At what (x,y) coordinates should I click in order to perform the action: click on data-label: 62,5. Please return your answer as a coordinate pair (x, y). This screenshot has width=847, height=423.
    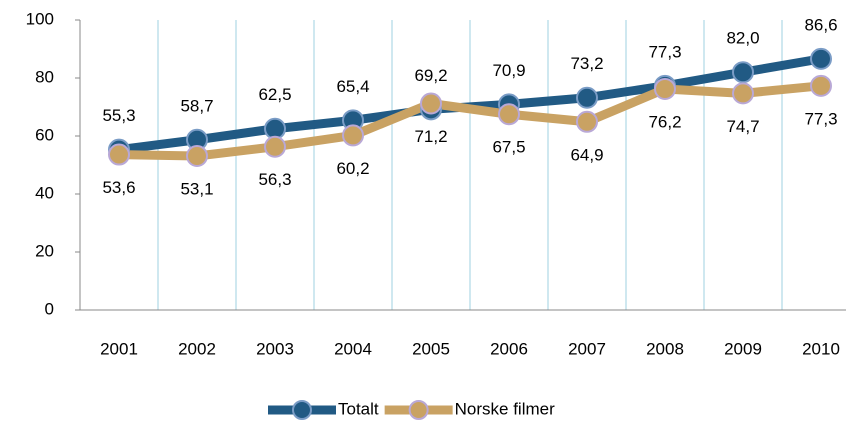
    Looking at the image, I should click on (274, 94).